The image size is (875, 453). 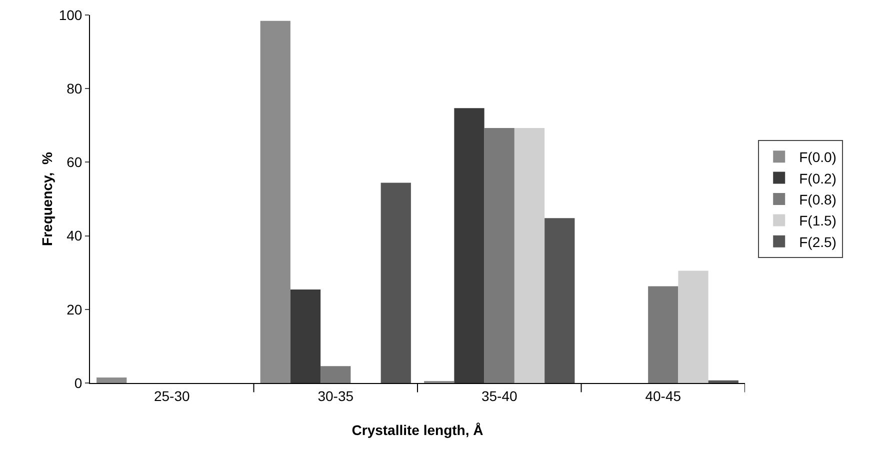 I want to click on legend-label: F(0.8), so click(x=817, y=199).